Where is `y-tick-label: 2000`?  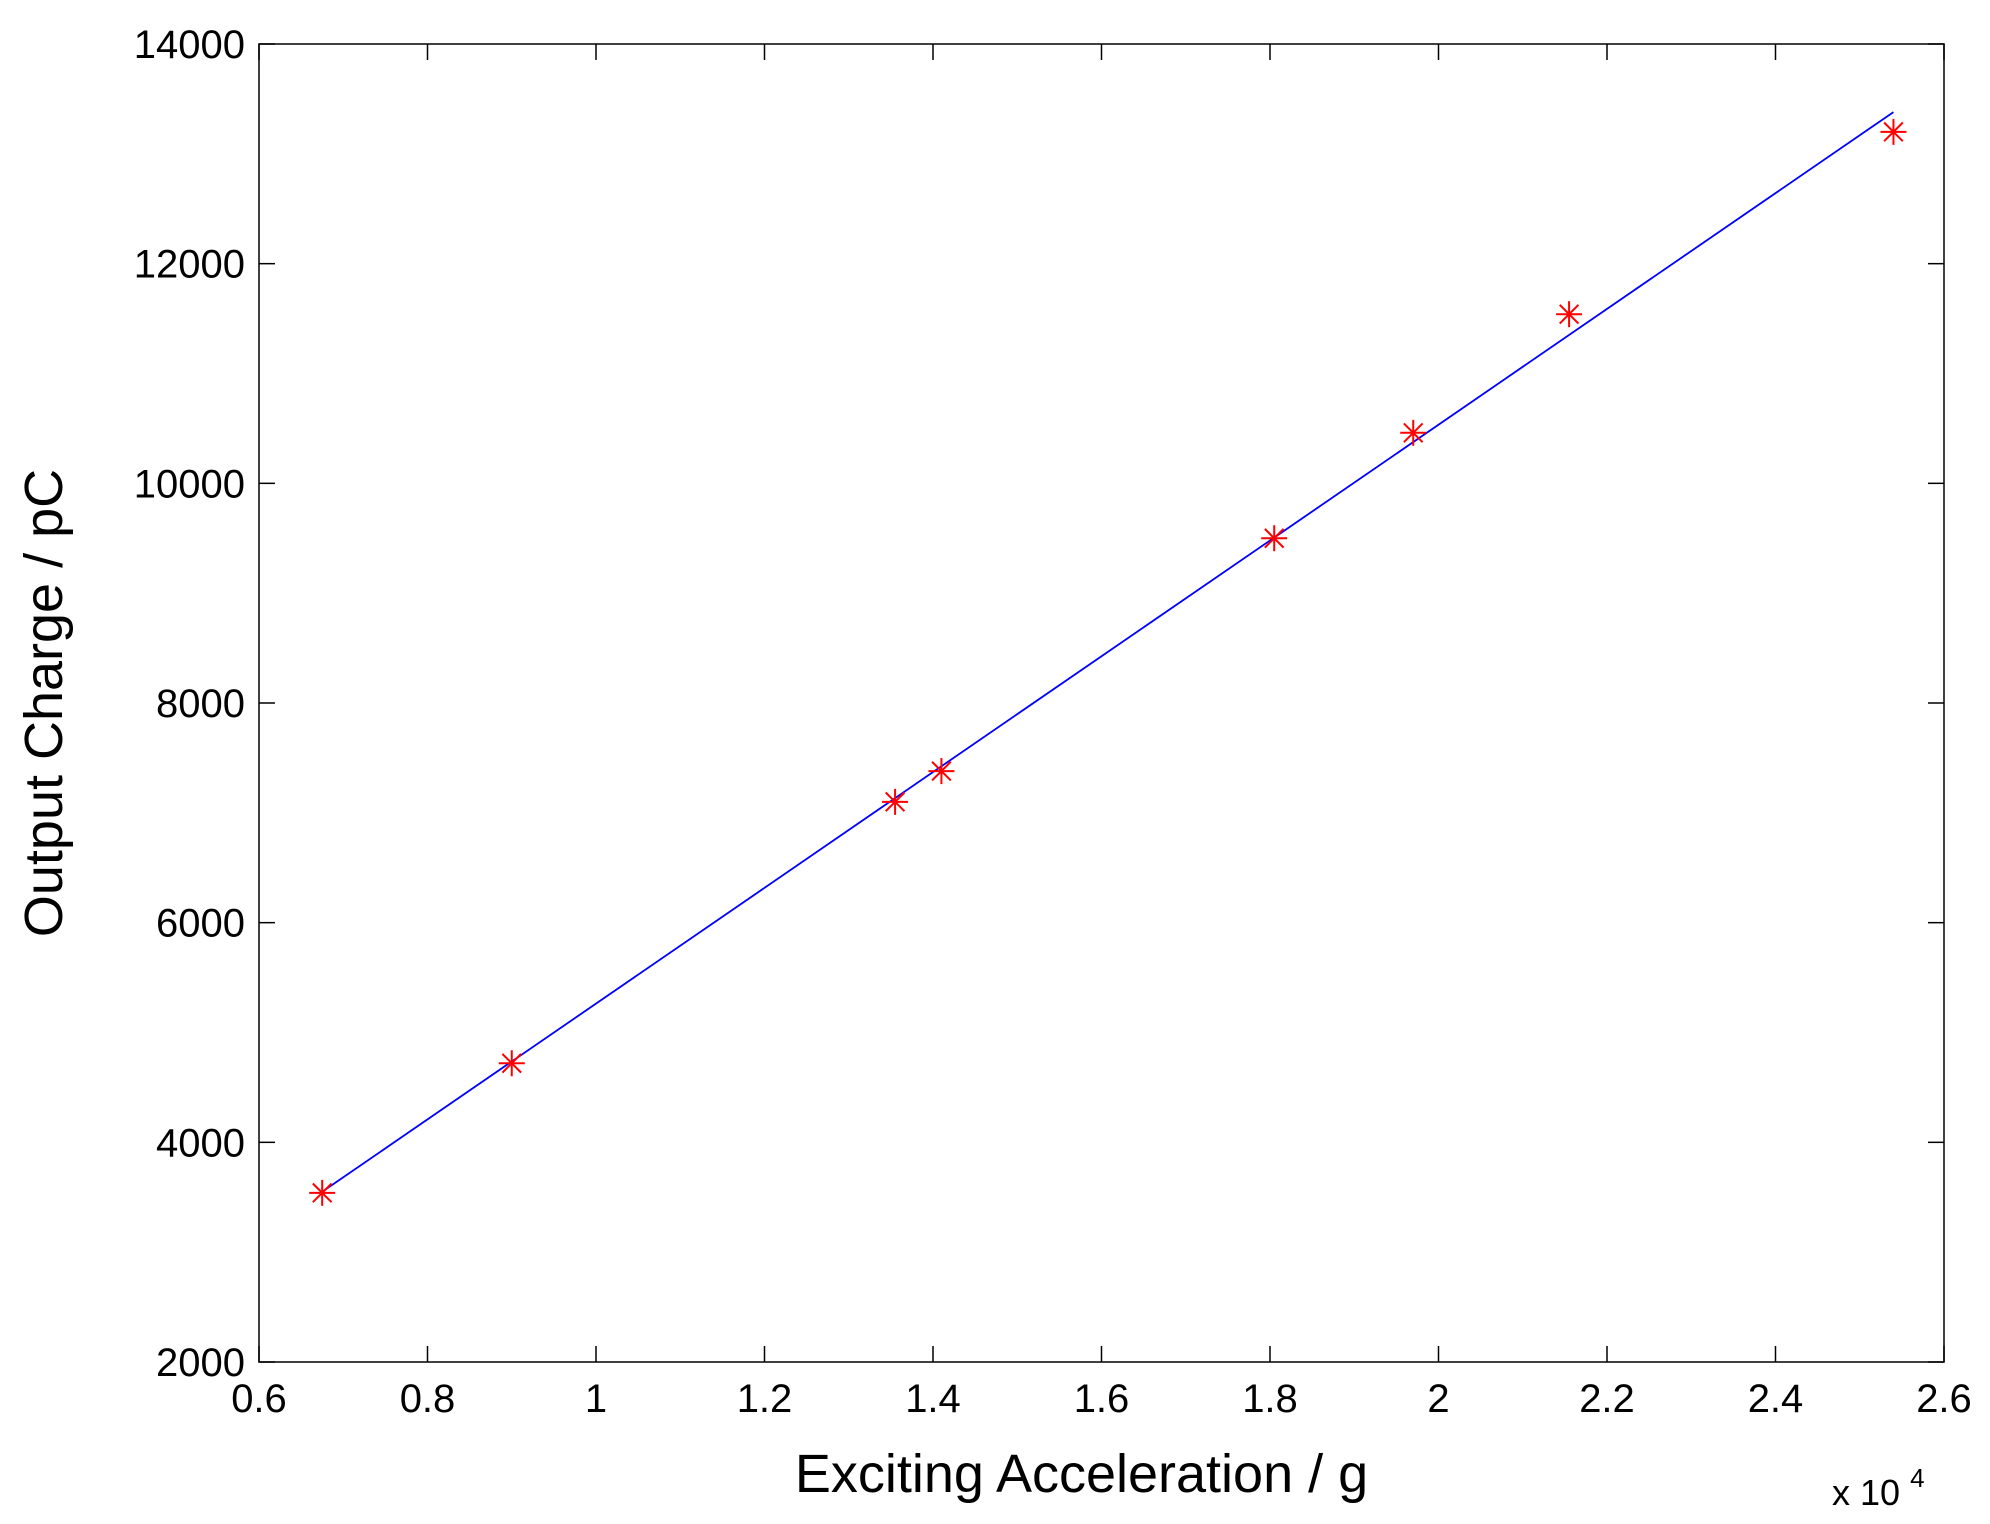 y-tick-label: 2000 is located at coordinates (200, 1363).